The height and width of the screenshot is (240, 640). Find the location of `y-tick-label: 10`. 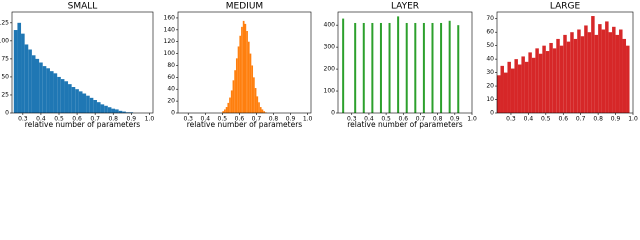

y-tick-label: 10 is located at coordinates (490, 99).